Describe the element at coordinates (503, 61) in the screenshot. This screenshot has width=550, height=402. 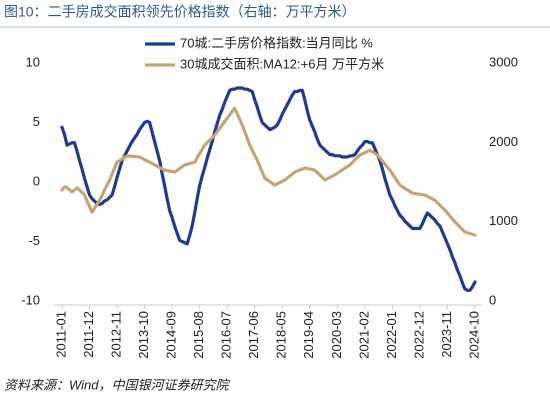
I see `y2-tick-label: 3000` at that location.